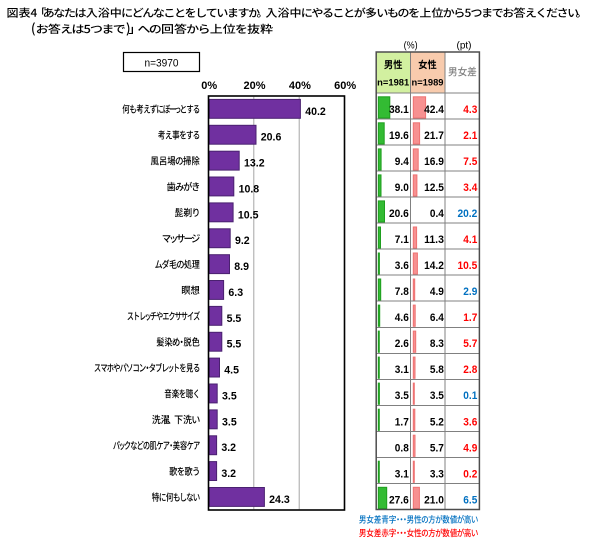  I want to click on svg-text: 27.6, so click(399, 500).